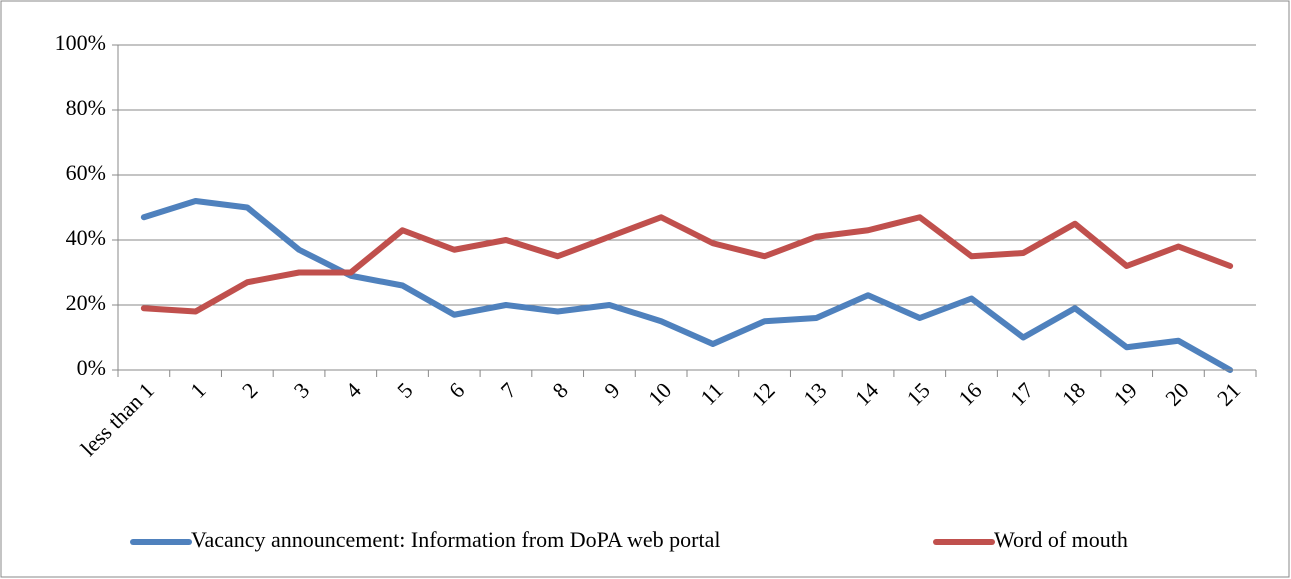 This screenshot has height=579, width=1291. Describe the element at coordinates (687, 264) in the screenshot. I see `series-line` at that location.